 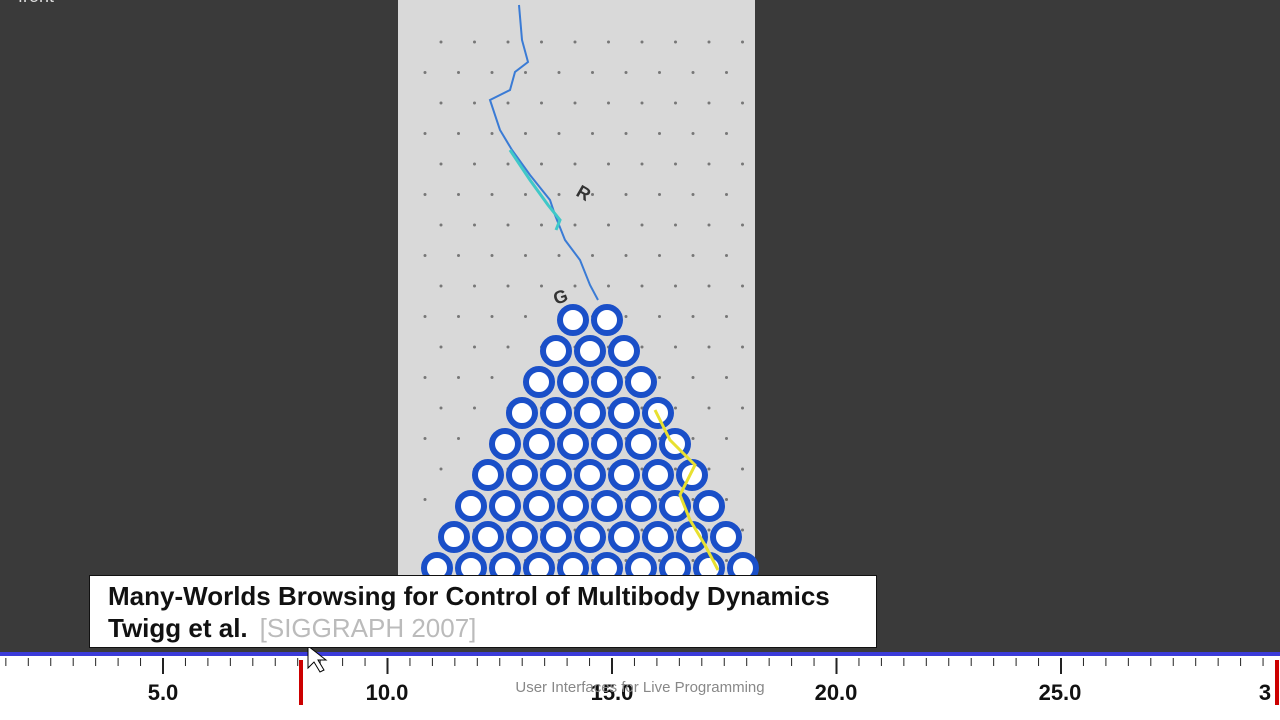 I want to click on tick-label: 15.0, so click(x=612, y=692).